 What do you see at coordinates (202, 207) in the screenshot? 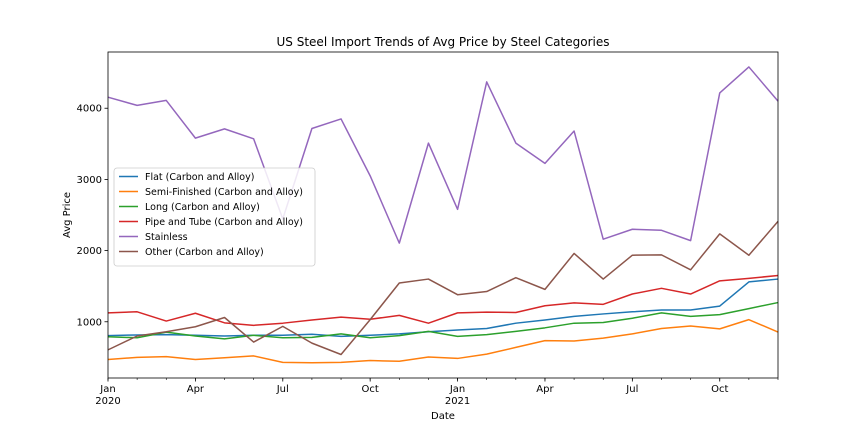
I see `legend-label-2: Long (Carbon and Alloy)` at bounding box center [202, 207].